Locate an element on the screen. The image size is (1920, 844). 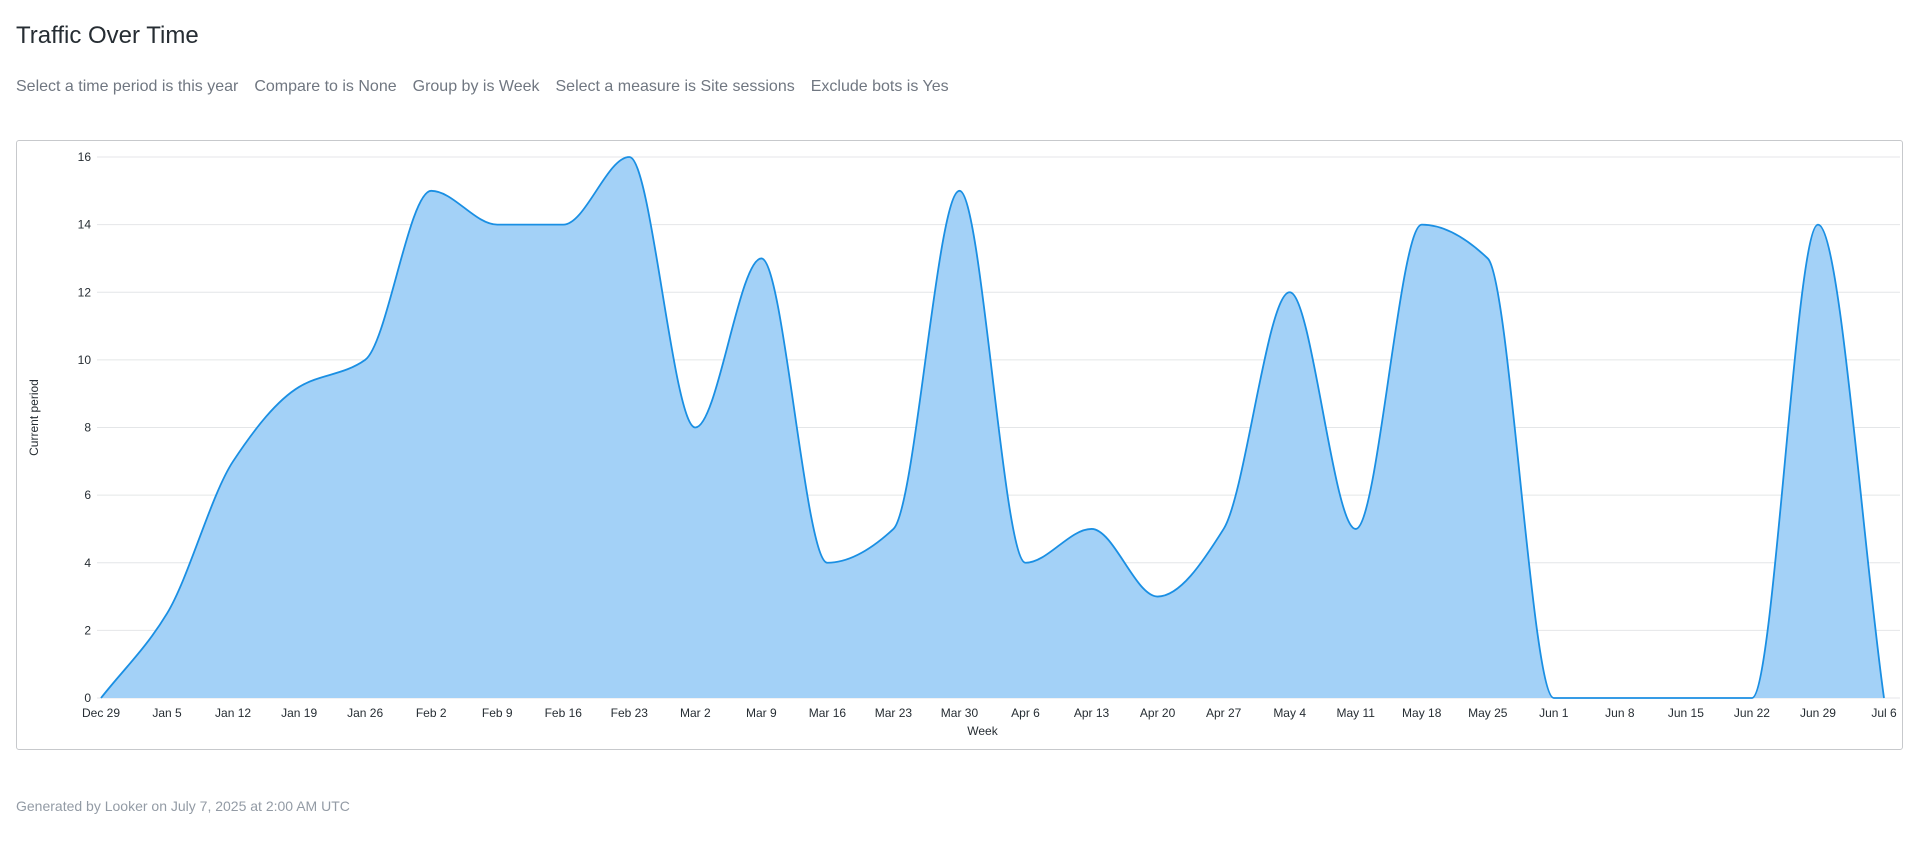
x-tick-label: Feb 2 is located at coordinates (431, 713).